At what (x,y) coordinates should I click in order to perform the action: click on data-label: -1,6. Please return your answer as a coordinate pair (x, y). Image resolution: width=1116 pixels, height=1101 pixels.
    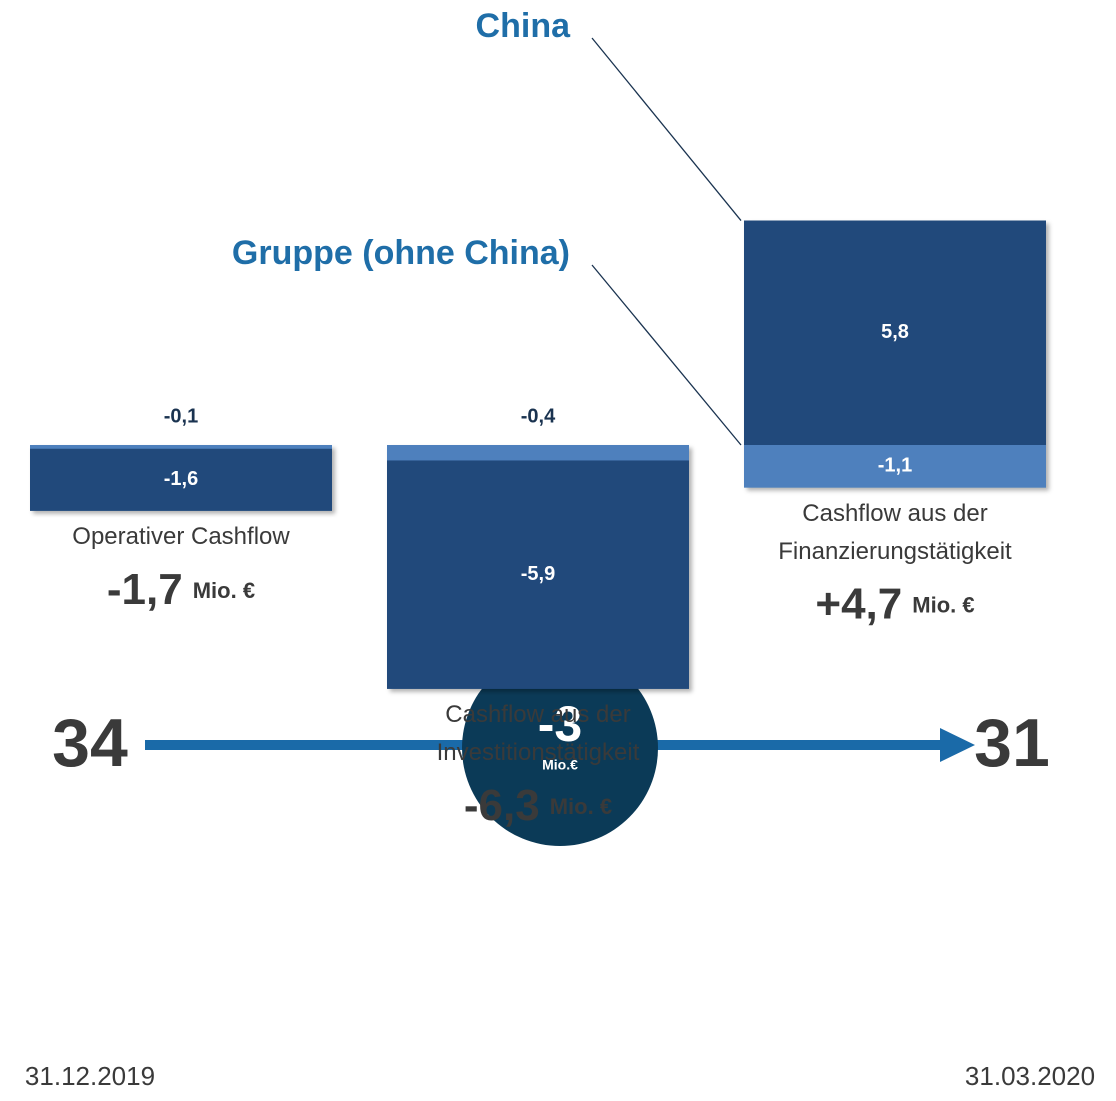
    Looking at the image, I should click on (181, 479).